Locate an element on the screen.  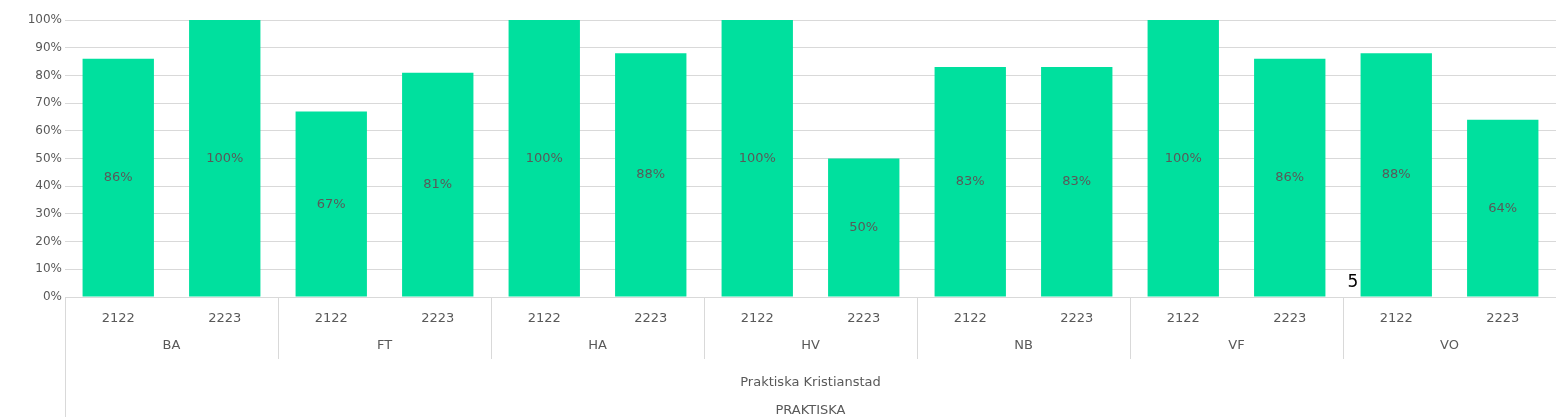
text: FT is located at coordinates (384, 345).